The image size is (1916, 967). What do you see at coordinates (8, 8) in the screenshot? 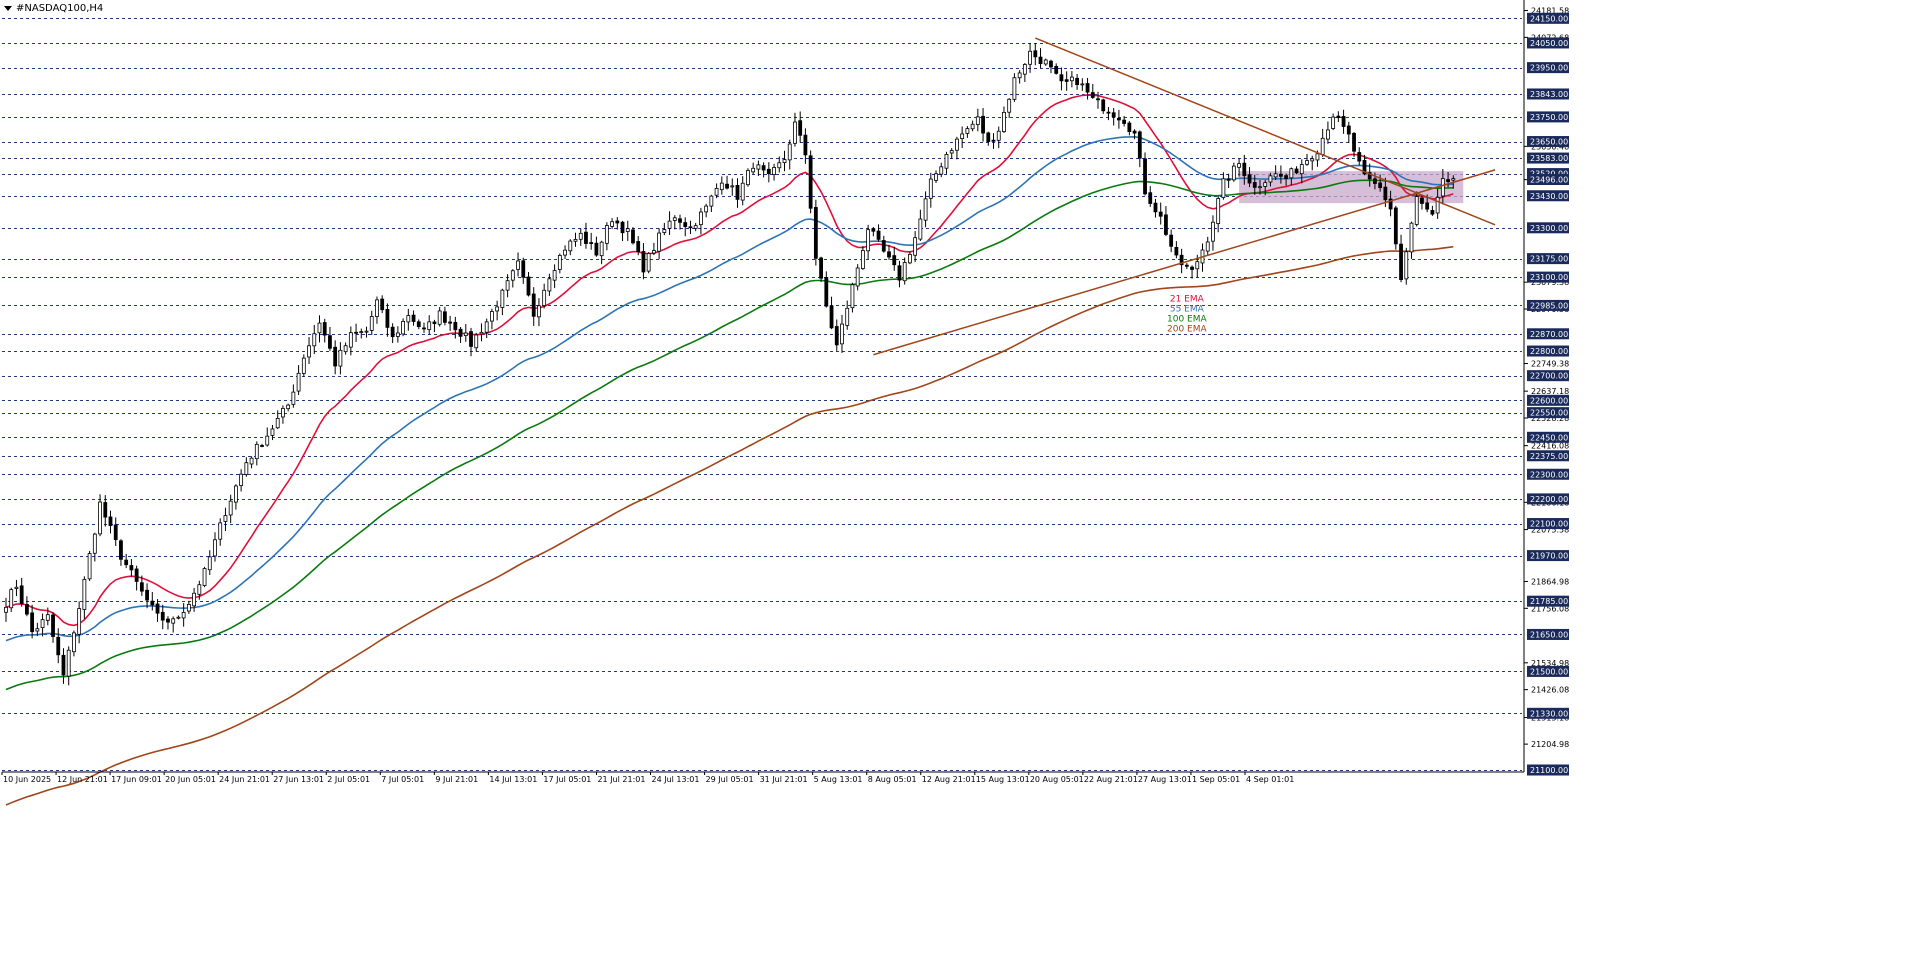
I see `triangle-down-icon` at bounding box center [8, 8].